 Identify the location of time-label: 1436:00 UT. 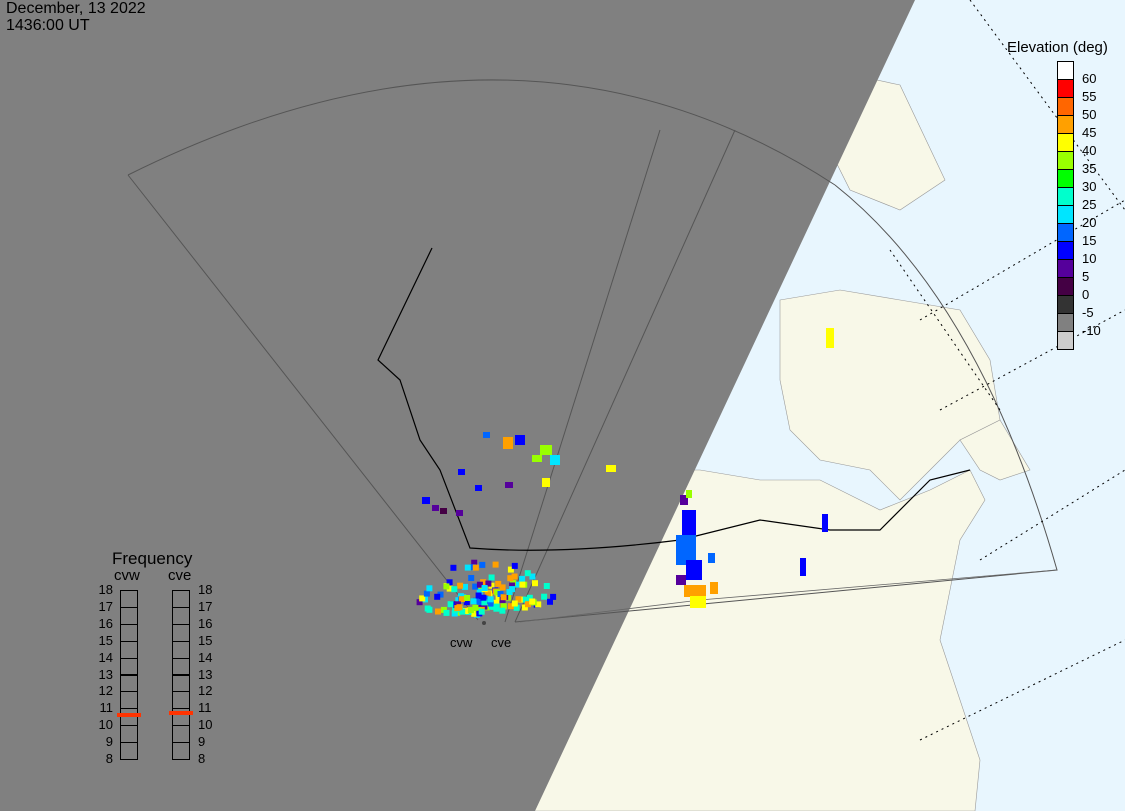
(48, 25).